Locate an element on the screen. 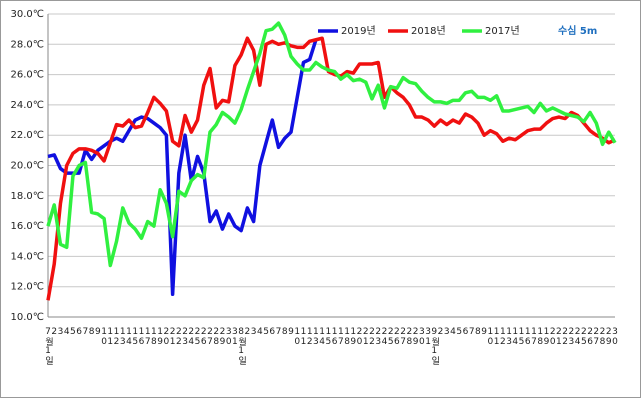 This screenshot has height=400, width=642. x-tick-label: 8월1일 is located at coordinates (241, 346).